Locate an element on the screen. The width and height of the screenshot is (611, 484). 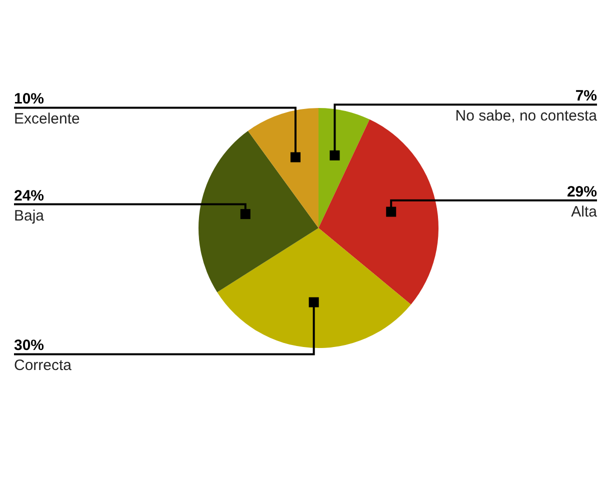
slice-label: Alta is located at coordinates (584, 211).